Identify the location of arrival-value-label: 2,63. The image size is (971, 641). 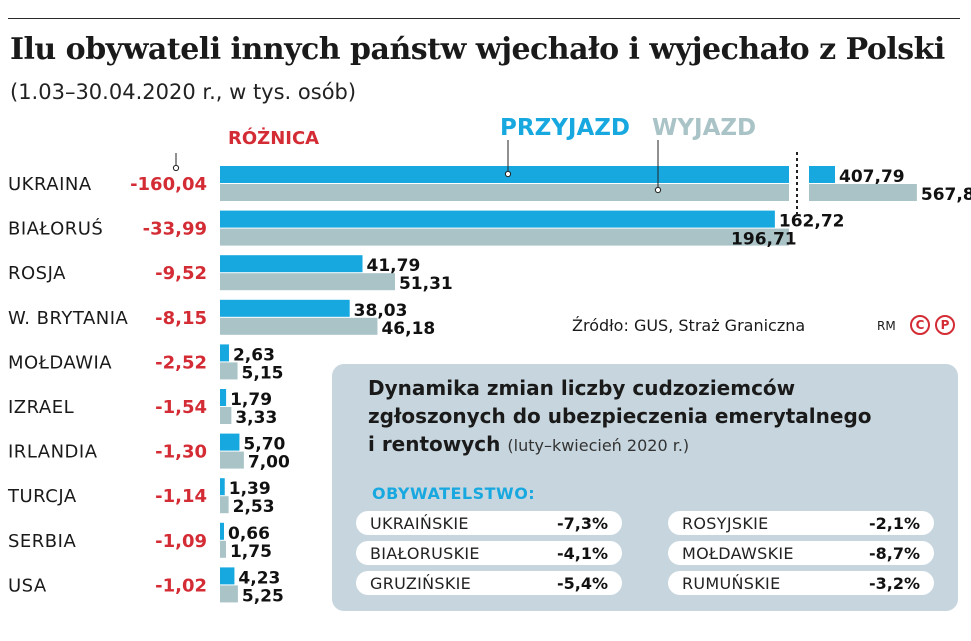
(254, 355).